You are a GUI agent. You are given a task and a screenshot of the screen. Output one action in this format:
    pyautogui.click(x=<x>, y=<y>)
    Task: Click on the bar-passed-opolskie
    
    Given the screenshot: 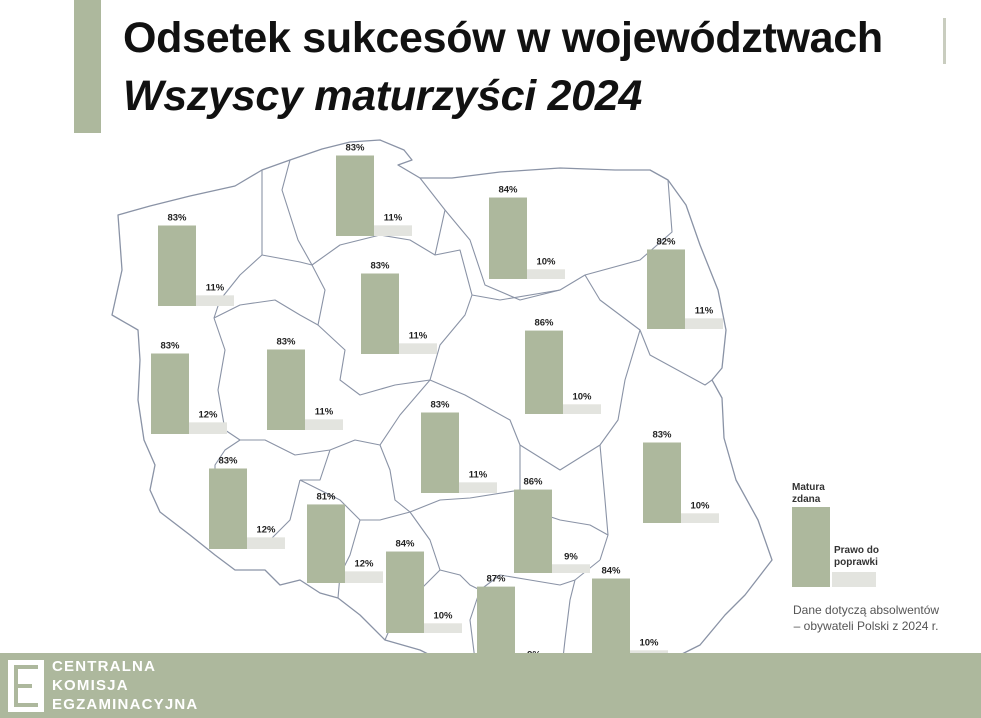 What is the action you would take?
    pyautogui.click(x=326, y=543)
    